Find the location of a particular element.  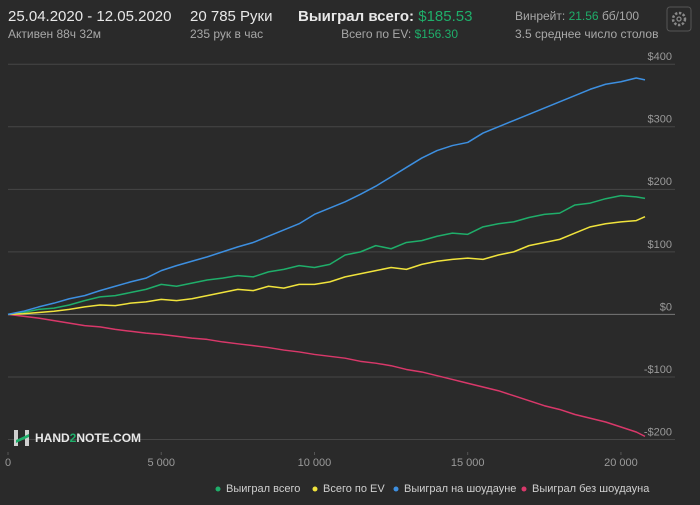

x-tick-label: 5 000 is located at coordinates (161, 463).